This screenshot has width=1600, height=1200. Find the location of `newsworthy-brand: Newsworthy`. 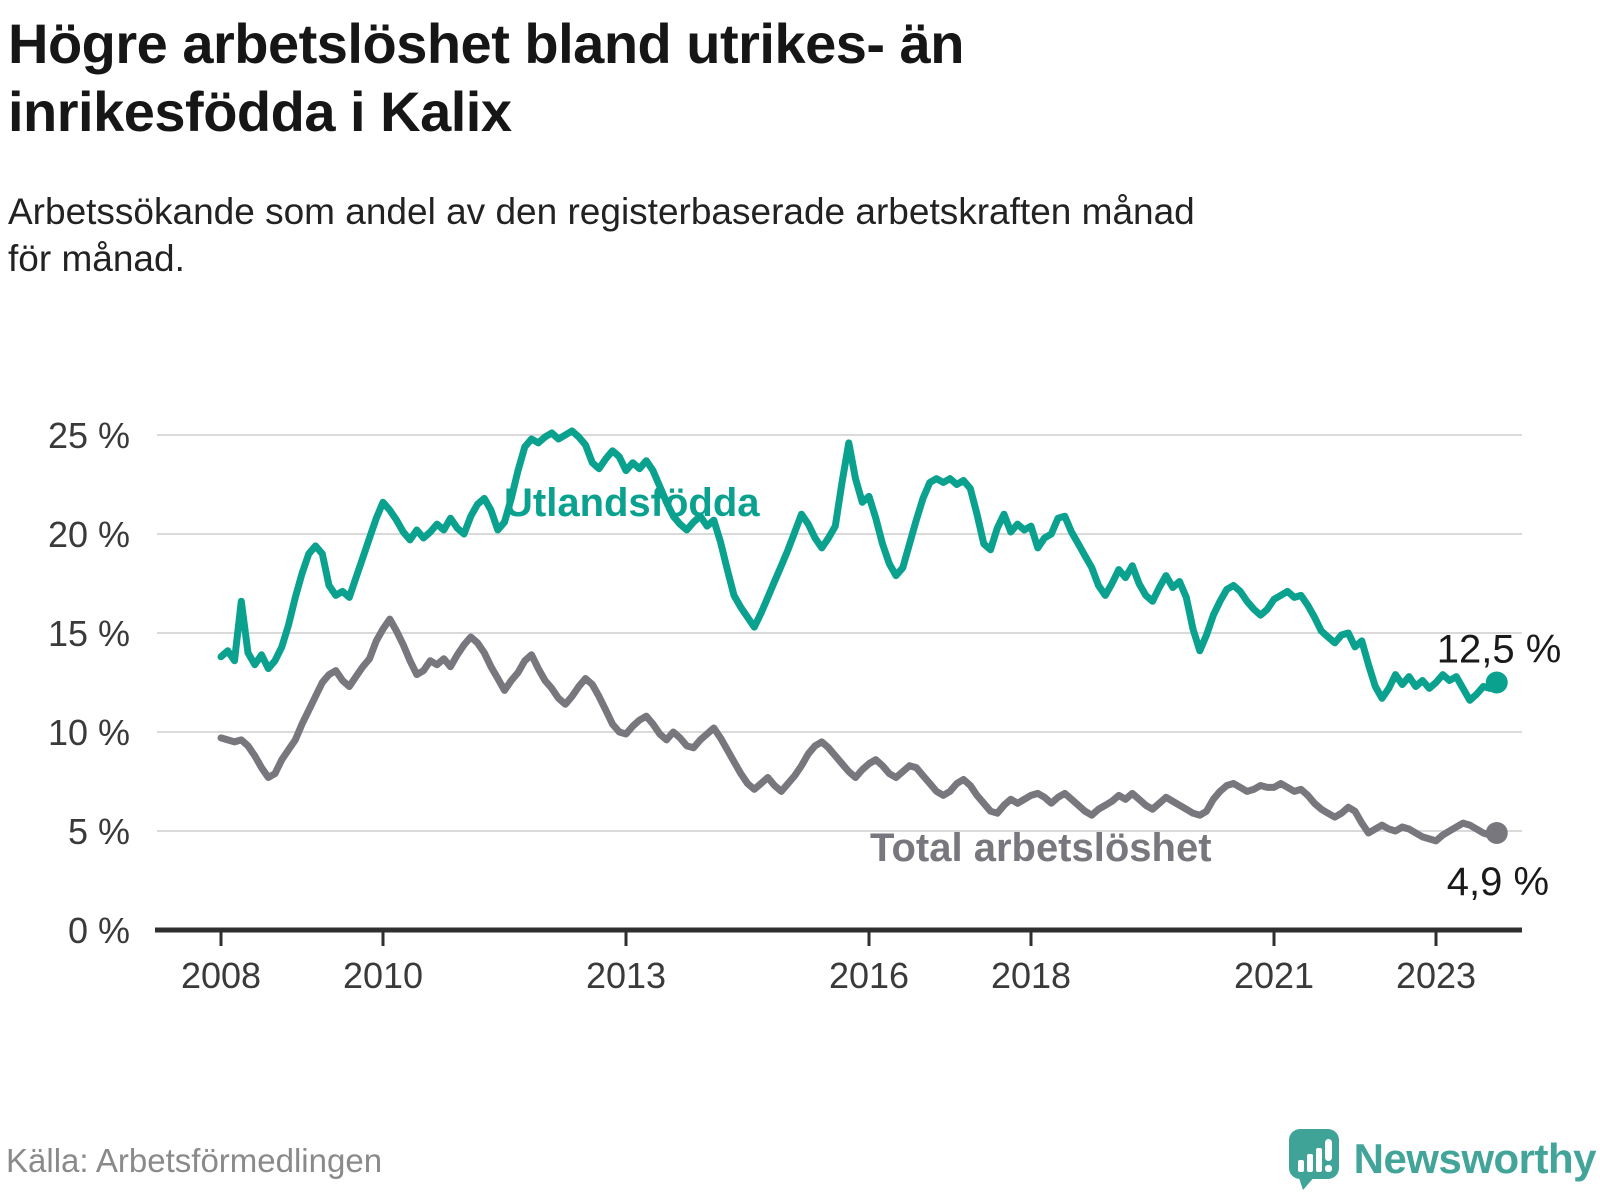

newsworthy-brand: Newsworthy is located at coordinates (1442, 1159).